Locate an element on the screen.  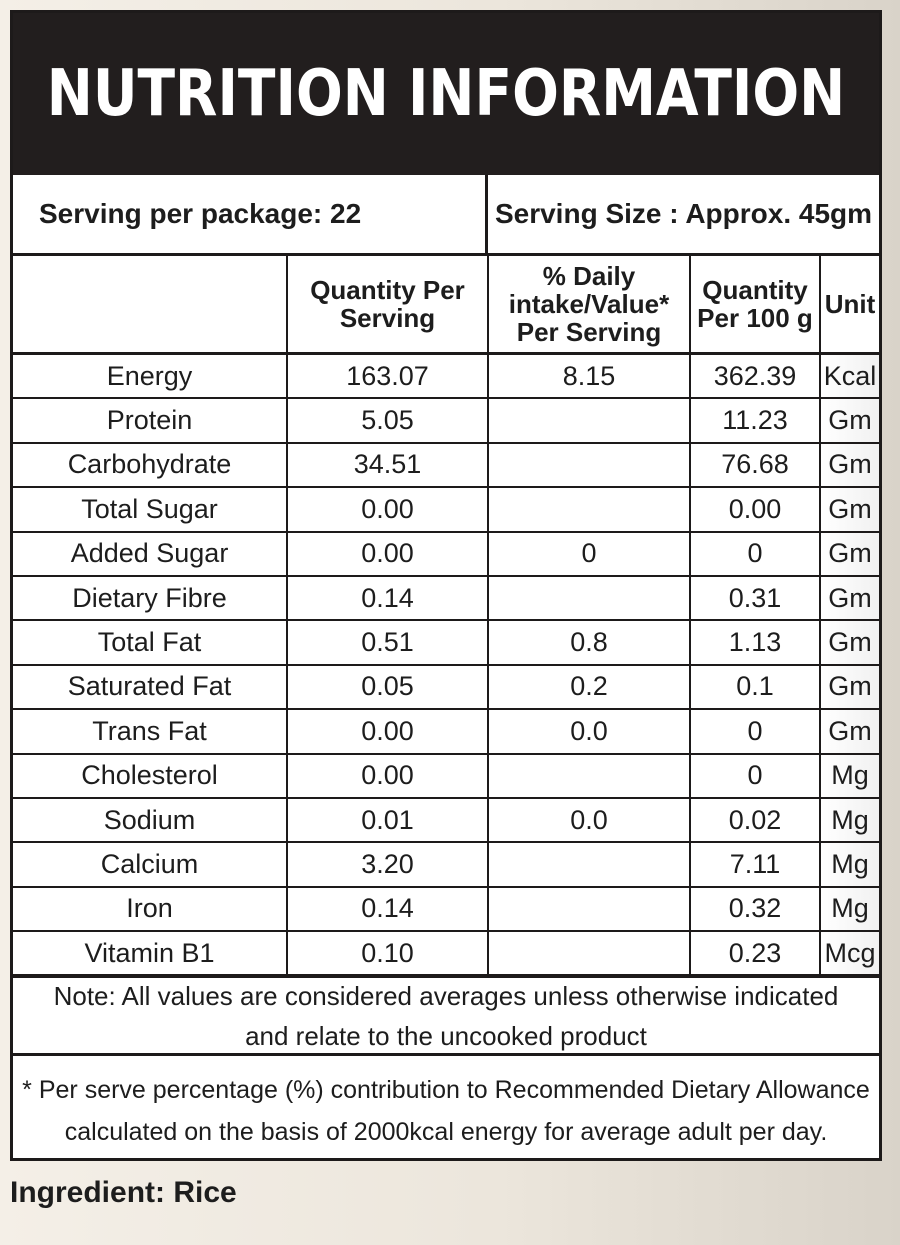
title-bar: NUTRITION INFORMATION is located at coordinates (446, 94).